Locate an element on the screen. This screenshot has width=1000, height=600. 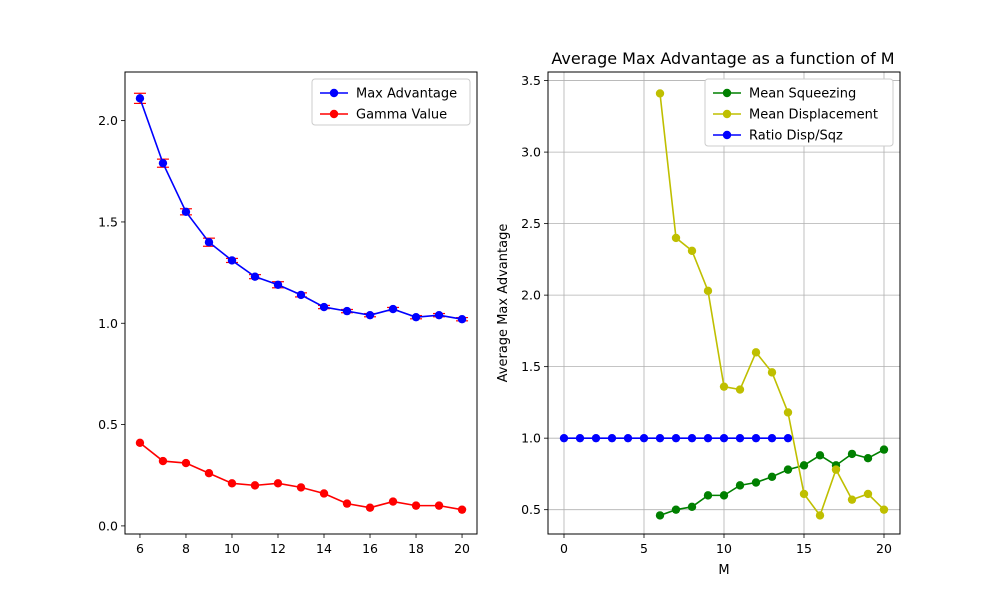
x-tick-label: 16 is located at coordinates (370, 548).